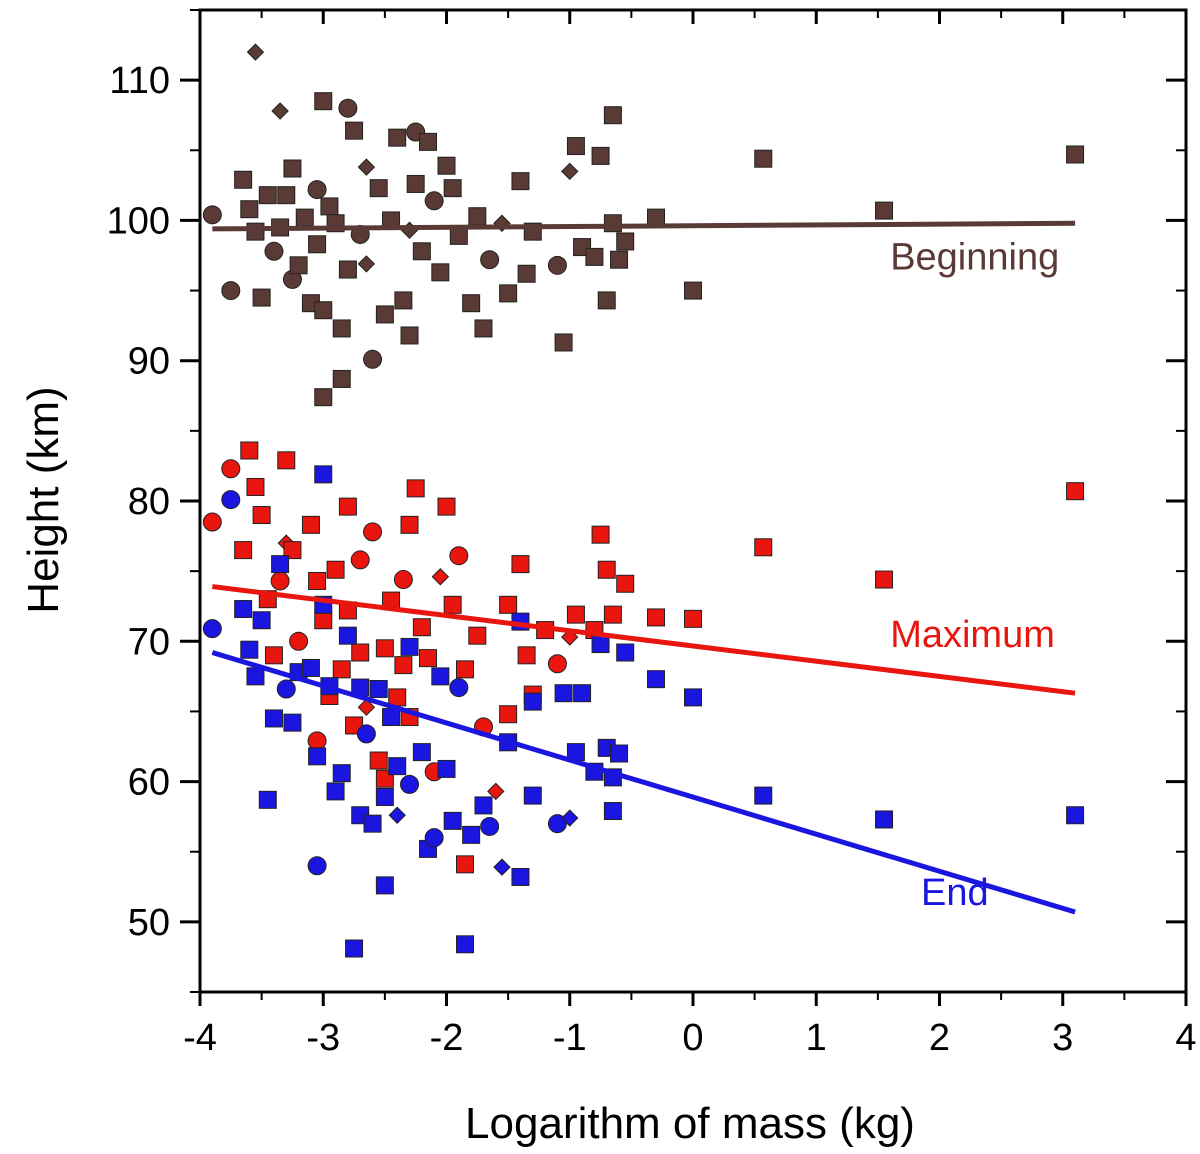 The height and width of the screenshot is (1154, 1200). What do you see at coordinates (447, 1038) in the screenshot?
I see `x-tick-label: -2` at bounding box center [447, 1038].